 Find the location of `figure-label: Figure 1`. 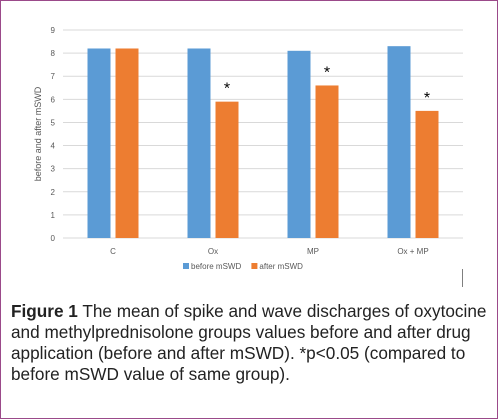

figure-label: Figure 1 is located at coordinates (44, 311).